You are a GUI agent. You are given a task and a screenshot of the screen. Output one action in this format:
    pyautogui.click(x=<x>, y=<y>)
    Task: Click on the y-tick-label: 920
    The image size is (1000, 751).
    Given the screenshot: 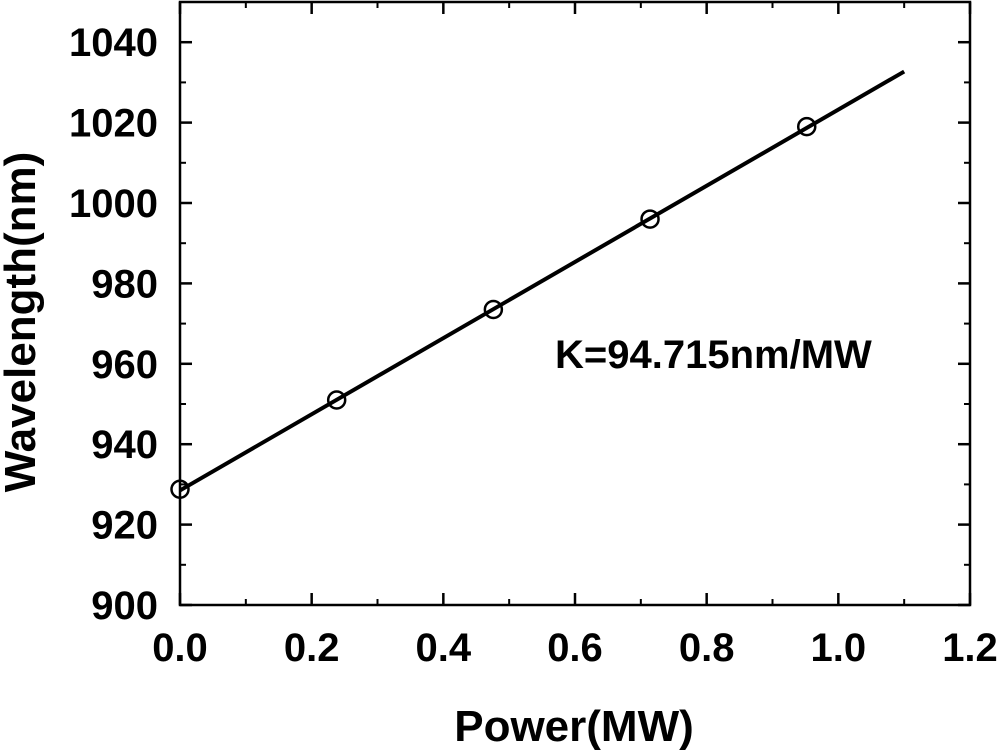 What is the action you would take?
    pyautogui.click(x=124, y=526)
    